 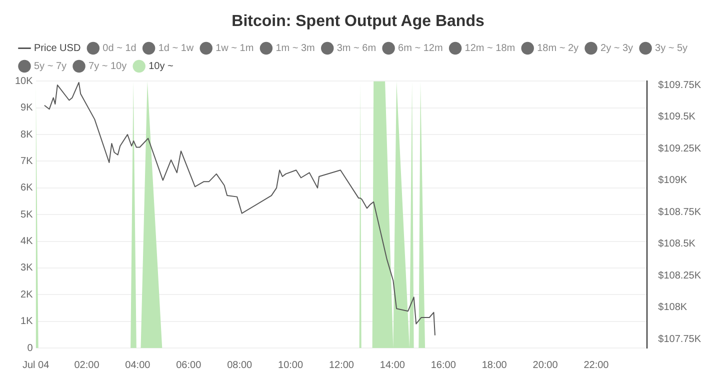 I want to click on y-tick-label: 7K, so click(x=27, y=161).